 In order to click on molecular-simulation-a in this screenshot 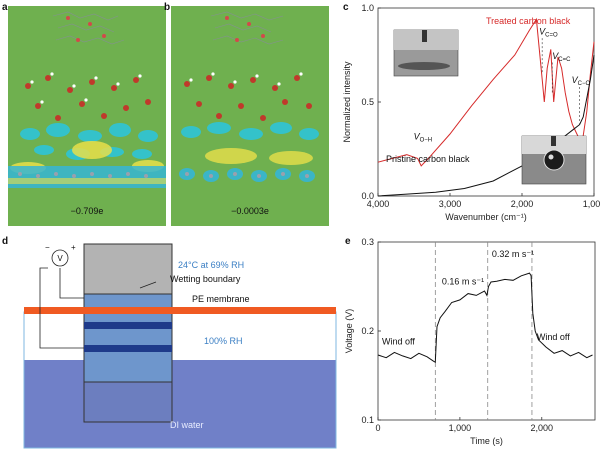, I will do `click(87, 99)`.